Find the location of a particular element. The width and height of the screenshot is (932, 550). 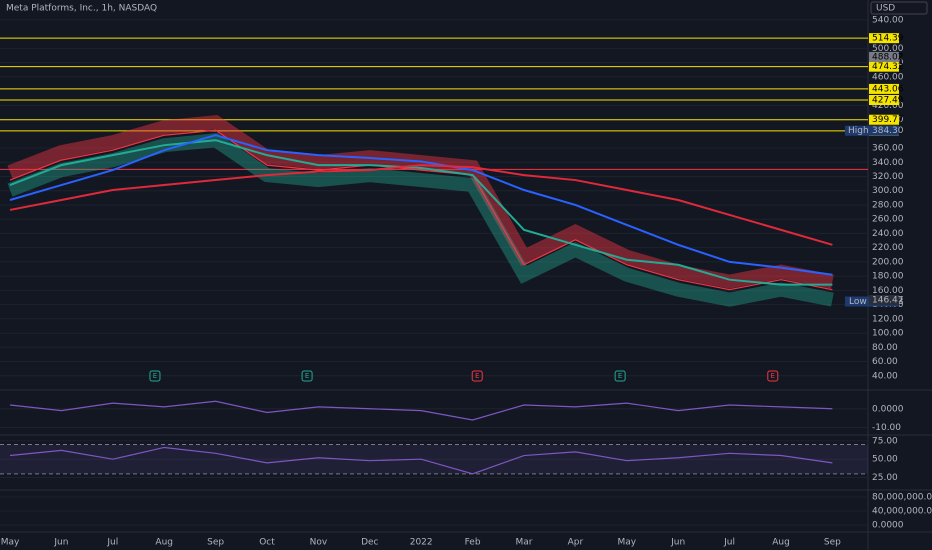

x-tick-label: Oct is located at coordinates (267, 543).